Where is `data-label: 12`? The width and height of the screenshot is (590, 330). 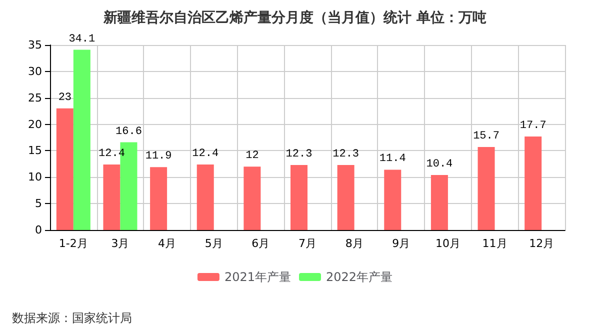 data-label: 12 is located at coordinates (252, 156).